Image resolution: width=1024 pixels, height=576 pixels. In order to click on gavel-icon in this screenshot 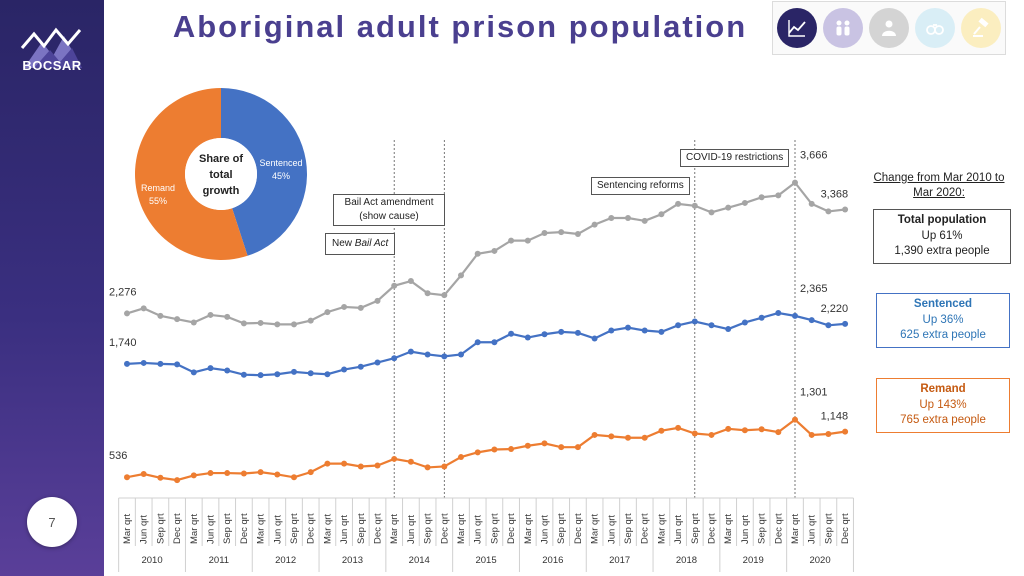, I will do `click(981, 27)`.